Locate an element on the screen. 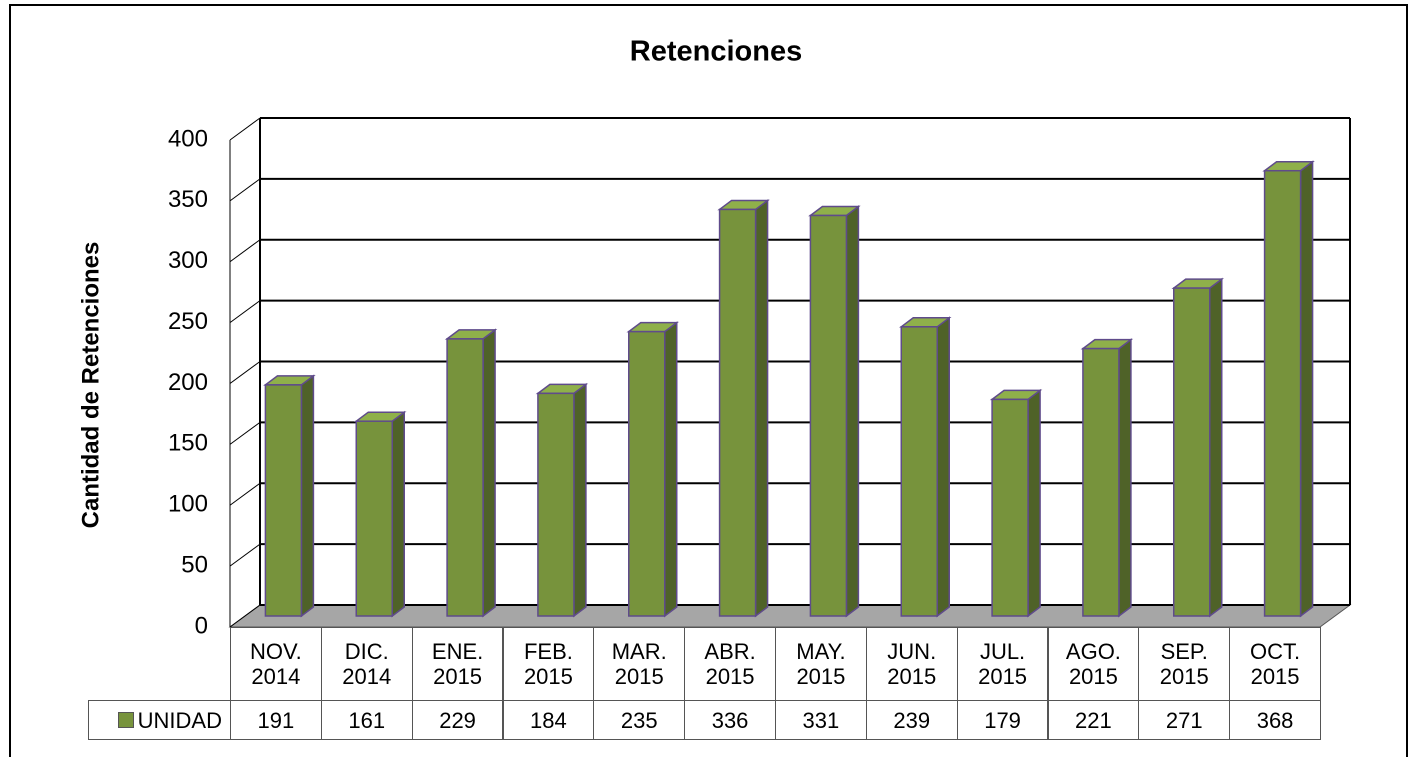  y-tick-label: 100 is located at coordinates (188, 504).